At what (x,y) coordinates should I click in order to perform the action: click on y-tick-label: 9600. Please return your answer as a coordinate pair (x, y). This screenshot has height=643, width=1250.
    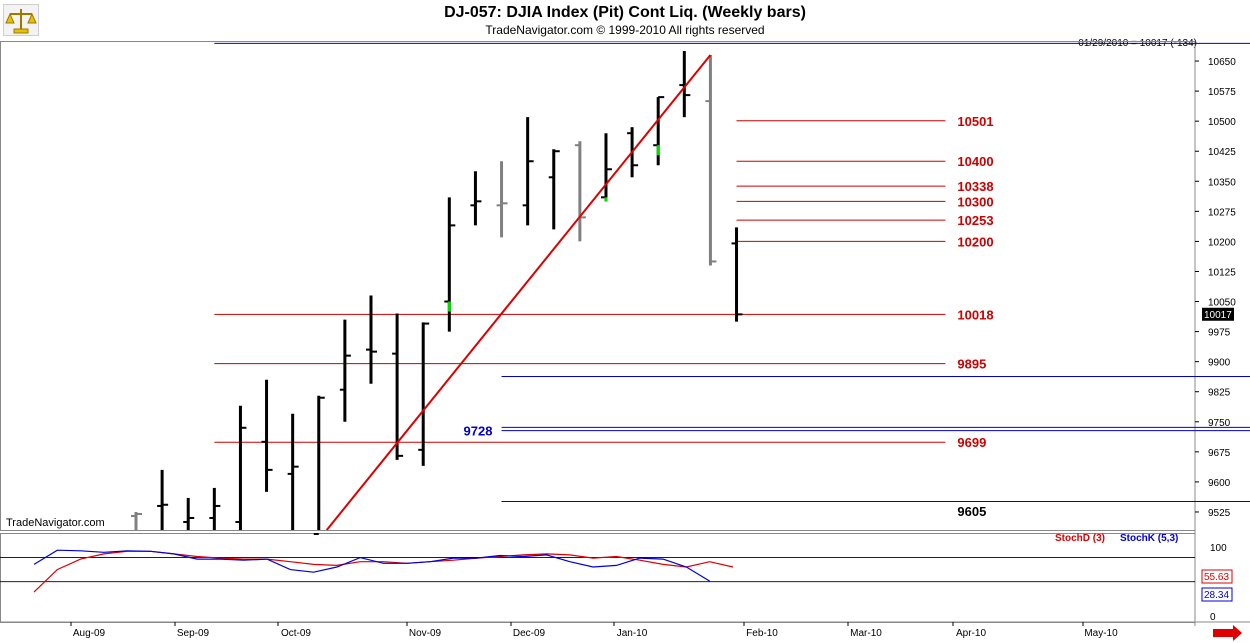
    Looking at the image, I should click on (1219, 483).